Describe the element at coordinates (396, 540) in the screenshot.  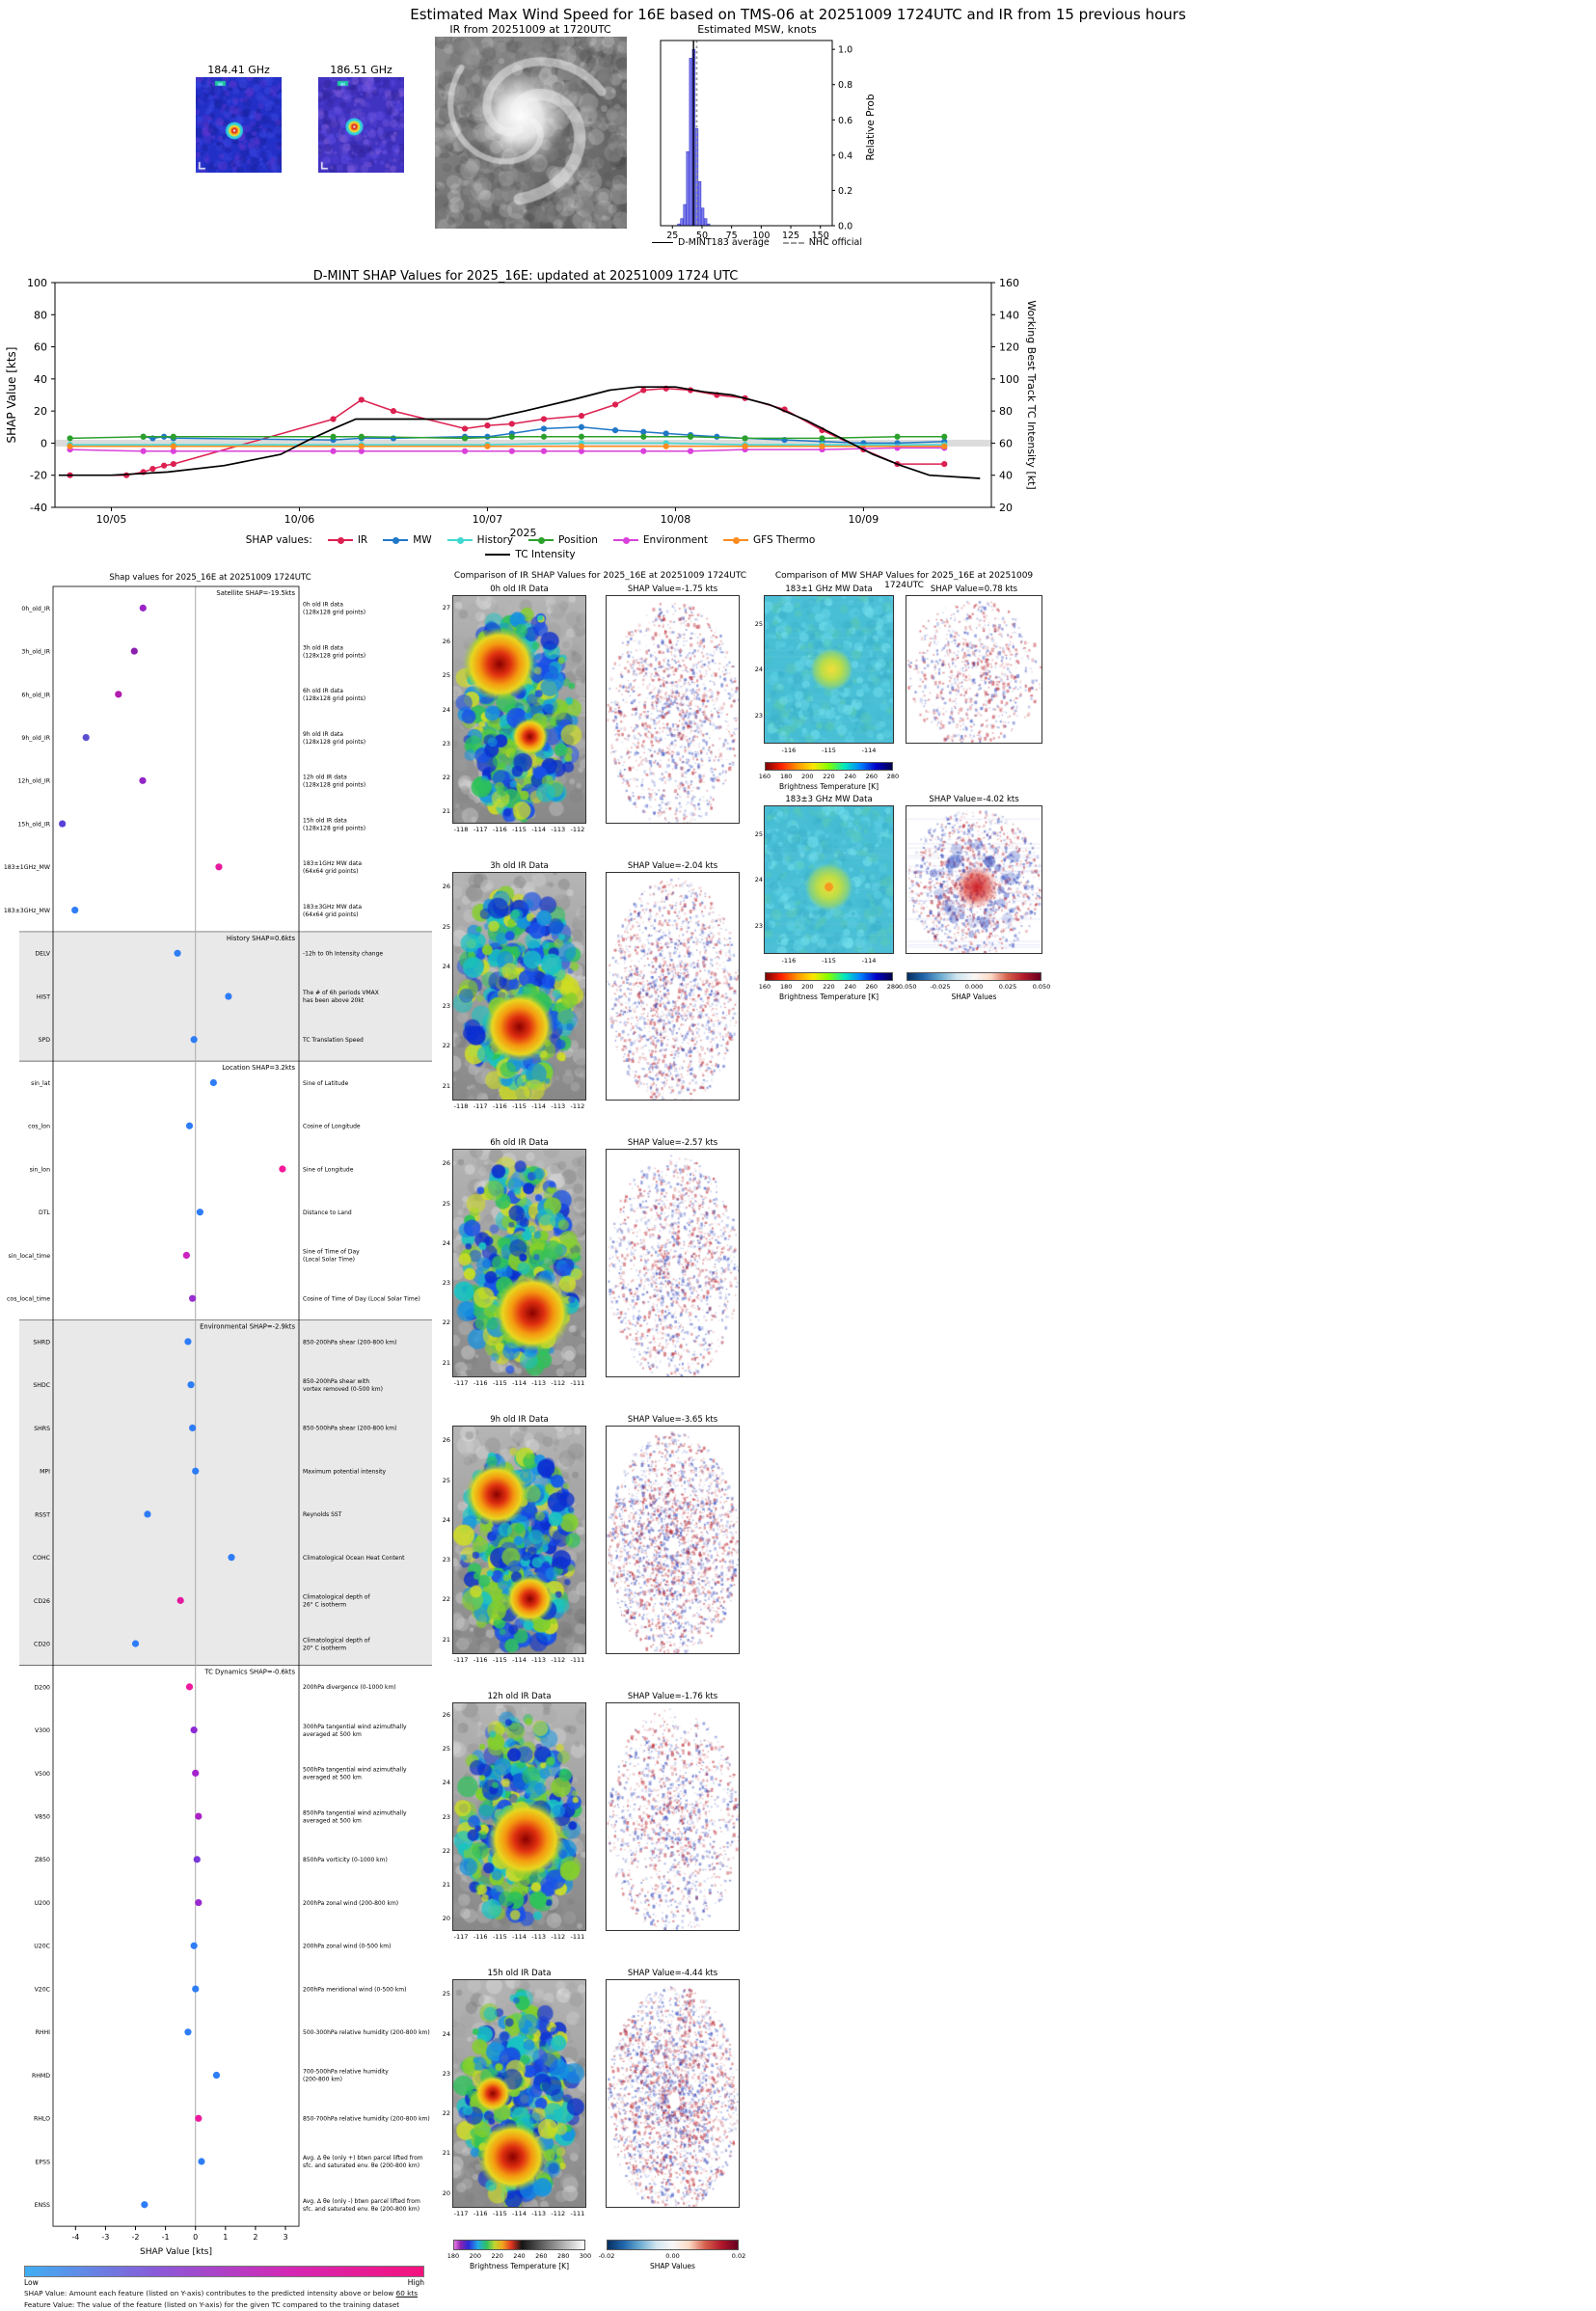
I see `series-marker` at that location.